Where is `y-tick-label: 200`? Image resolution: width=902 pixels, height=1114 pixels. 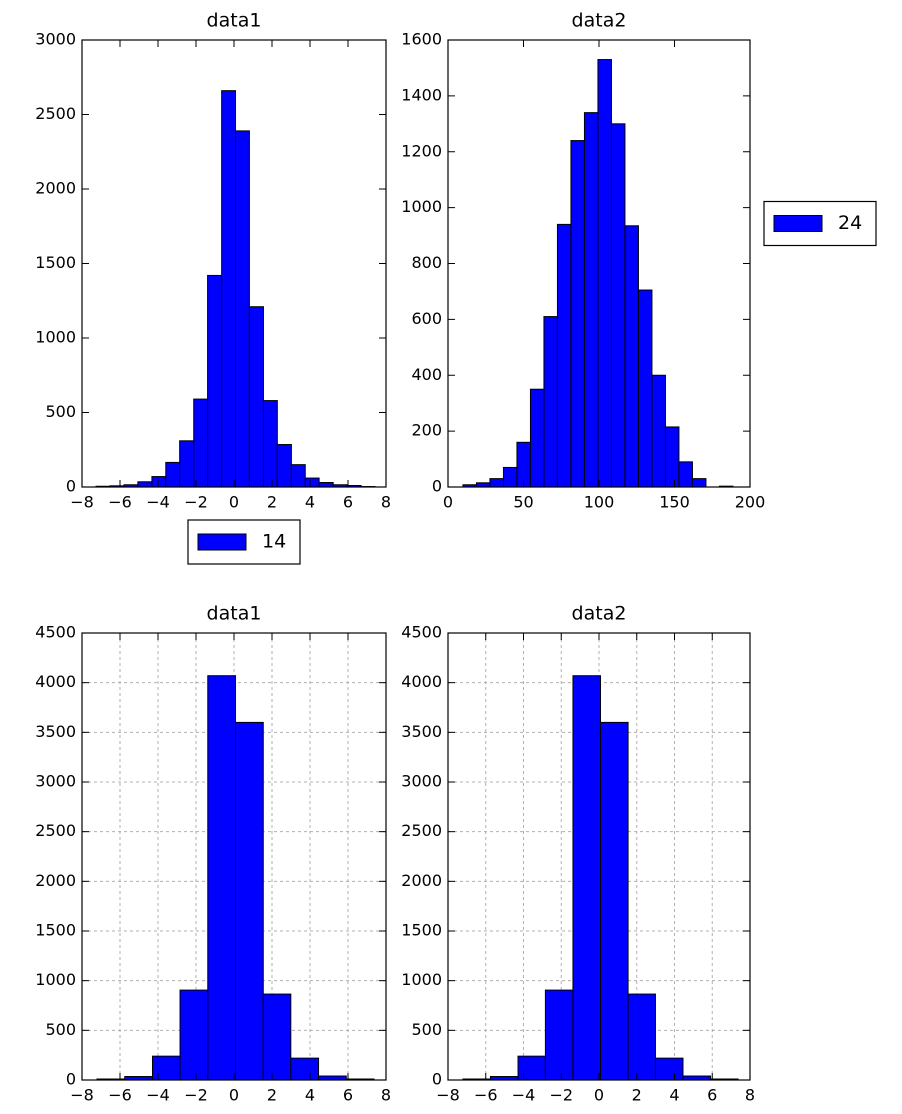 y-tick-label: 200 is located at coordinates (426, 430).